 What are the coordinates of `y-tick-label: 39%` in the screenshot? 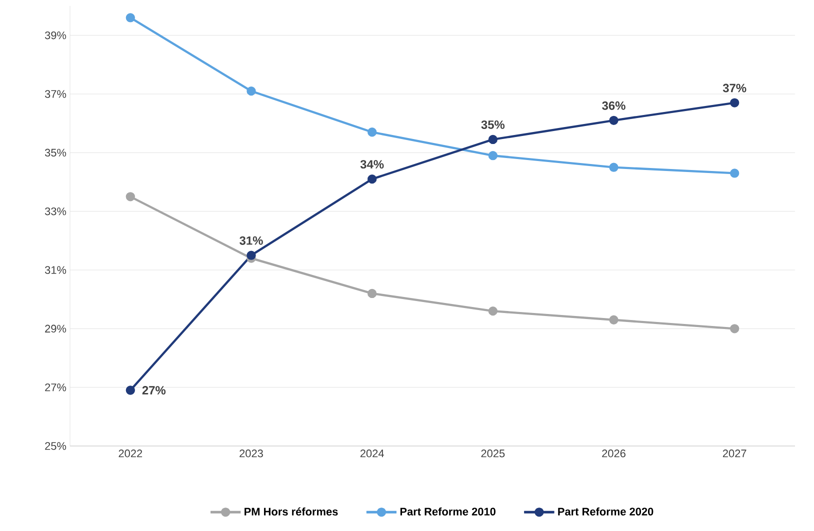 It's located at (55, 35).